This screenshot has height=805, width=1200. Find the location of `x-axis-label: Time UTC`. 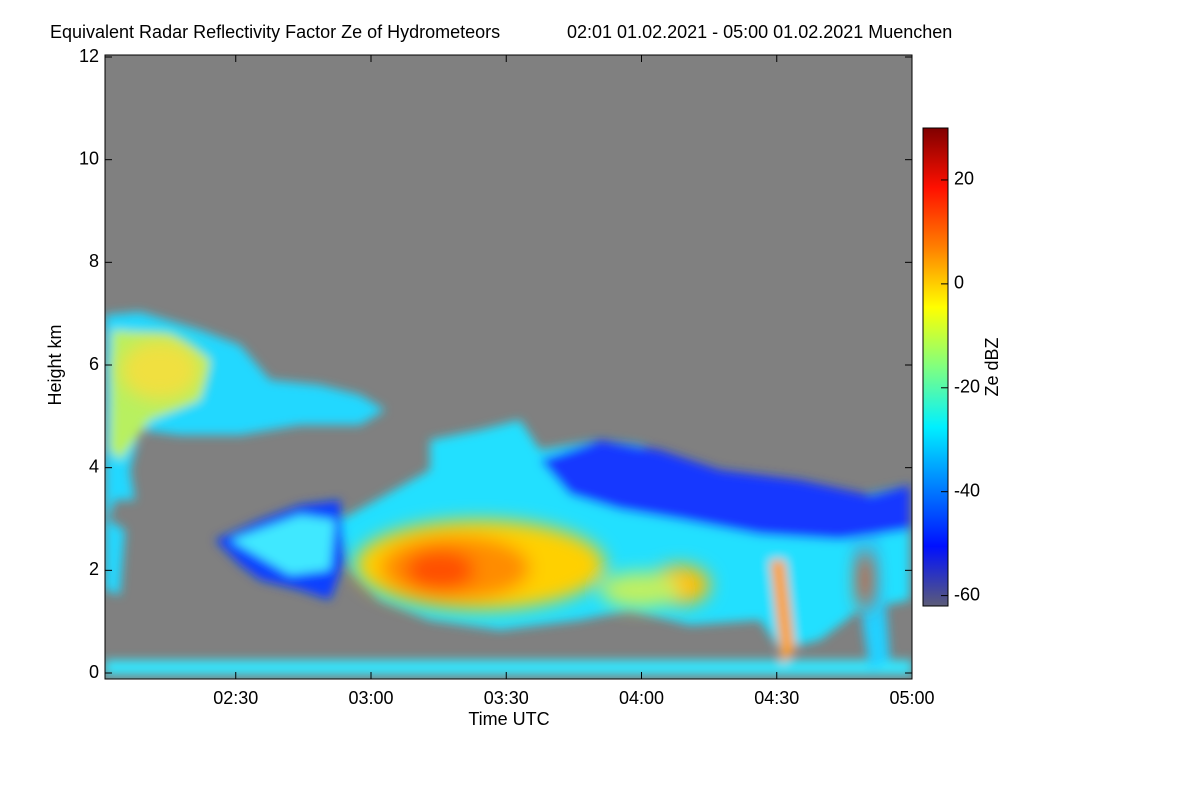

x-axis-label: Time UTC is located at coordinates (508, 719).